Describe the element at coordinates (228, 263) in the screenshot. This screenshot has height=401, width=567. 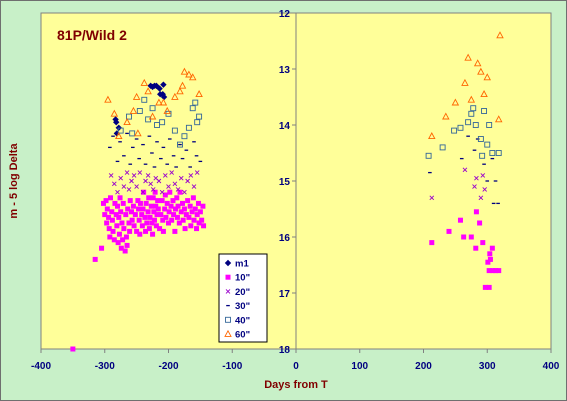
I see `legend-marker` at that location.